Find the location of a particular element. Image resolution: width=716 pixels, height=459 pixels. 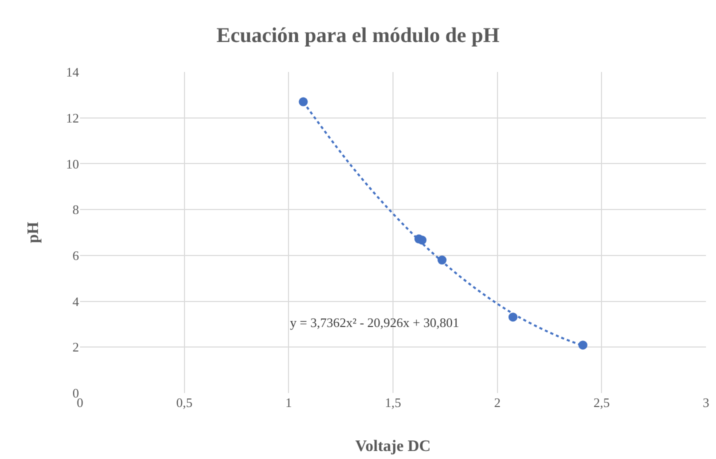

y-axis-title: pH is located at coordinates (33, 232).